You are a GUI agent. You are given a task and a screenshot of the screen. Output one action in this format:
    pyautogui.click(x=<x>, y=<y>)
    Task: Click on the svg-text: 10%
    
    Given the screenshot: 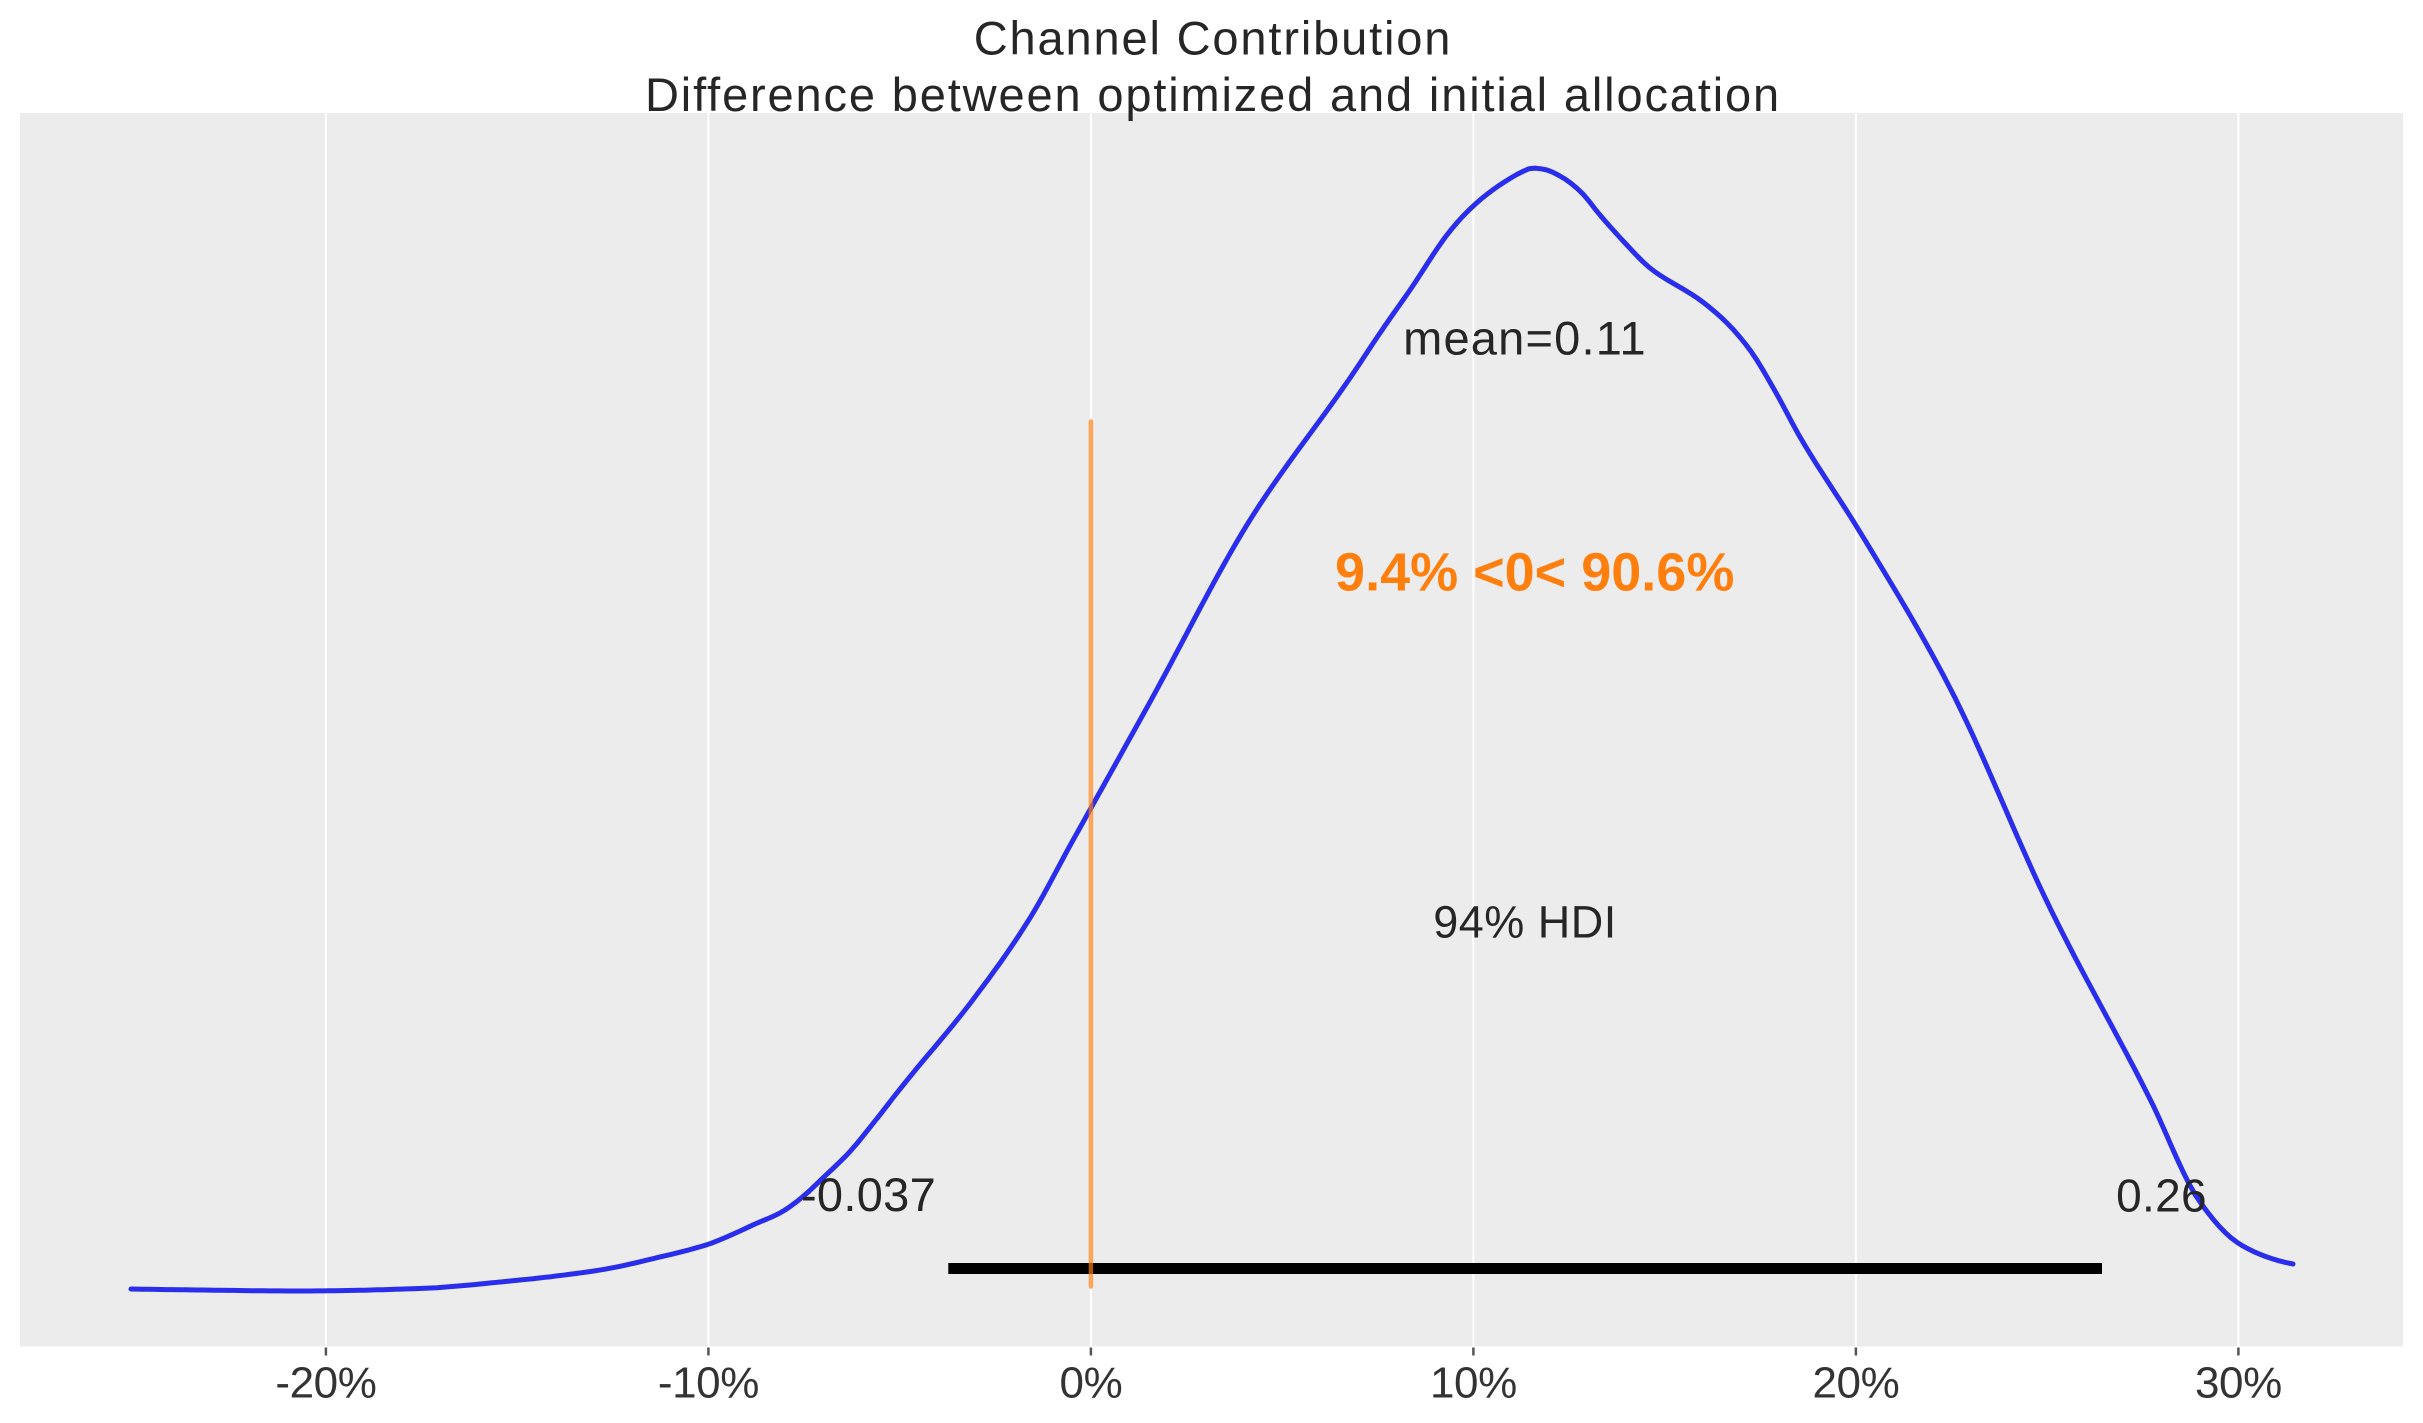 What is the action you would take?
    pyautogui.click(x=1473, y=1383)
    